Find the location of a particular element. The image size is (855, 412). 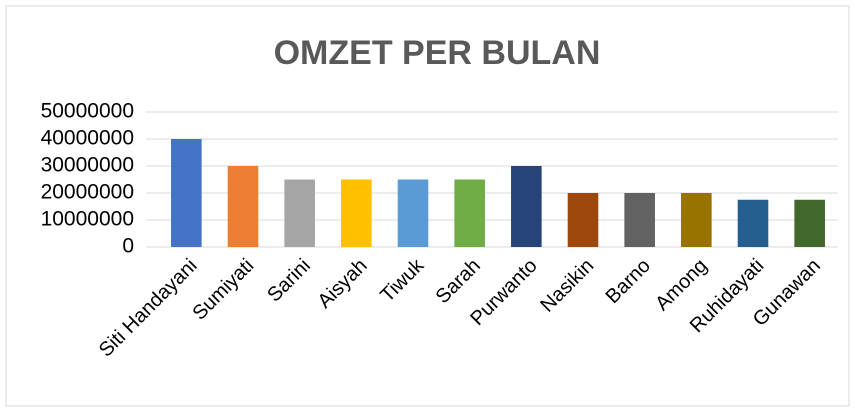

y-tick-label: 10000000 is located at coordinates (87, 219).